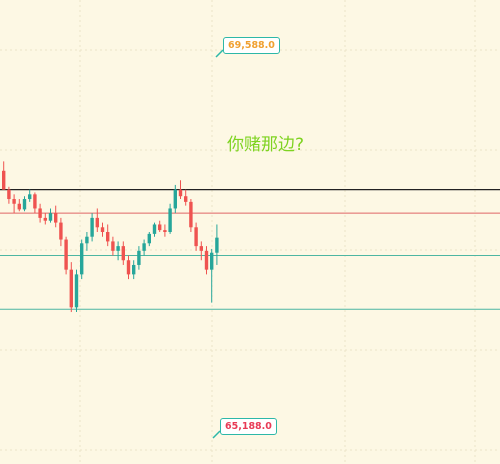  What do you see at coordinates (248, 426) in the screenshot?
I see `low-price-label: 65,188.0` at bounding box center [248, 426].